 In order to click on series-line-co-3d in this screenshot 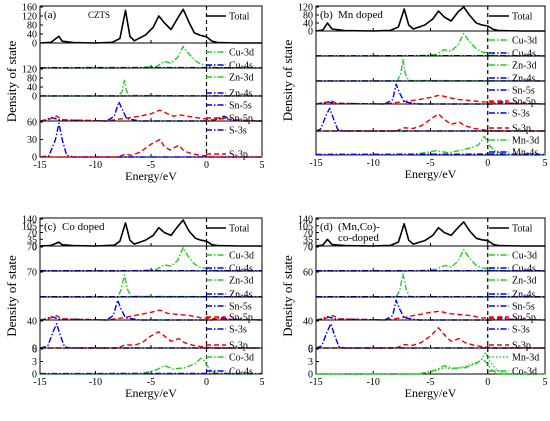, I will do `click(151, 366)`.